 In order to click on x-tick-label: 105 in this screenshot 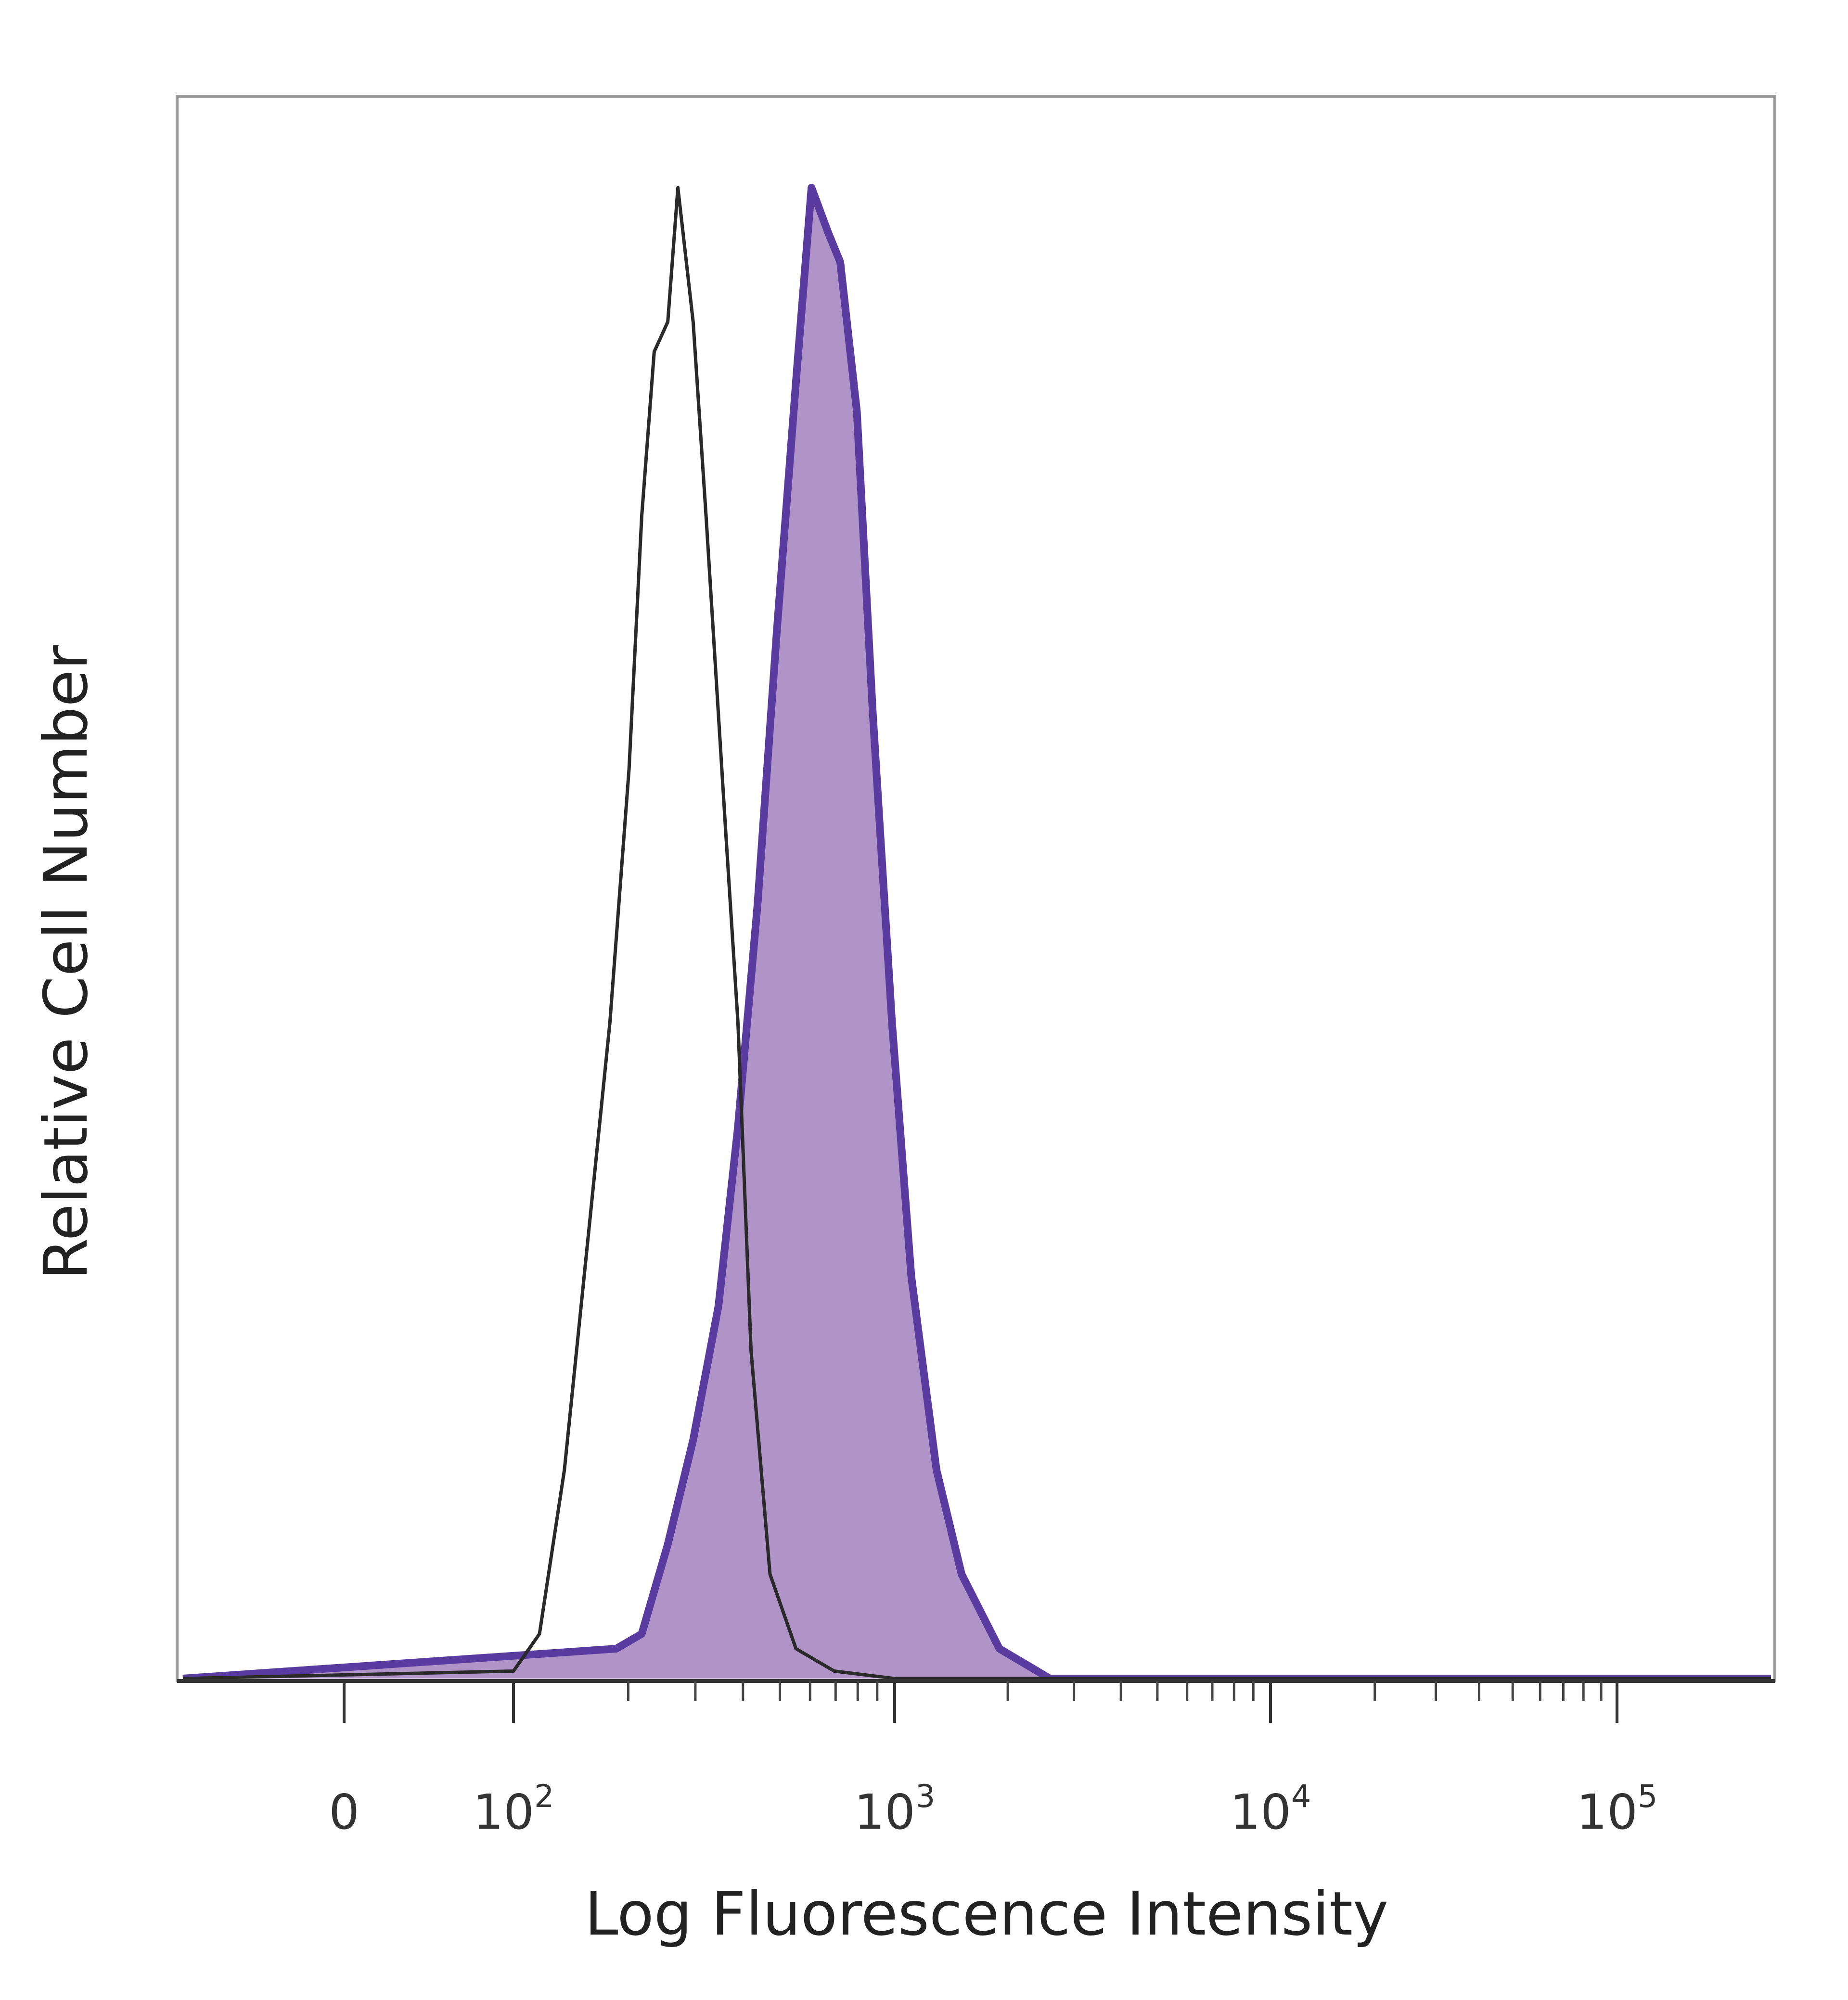, I will do `click(1617, 1809)`.